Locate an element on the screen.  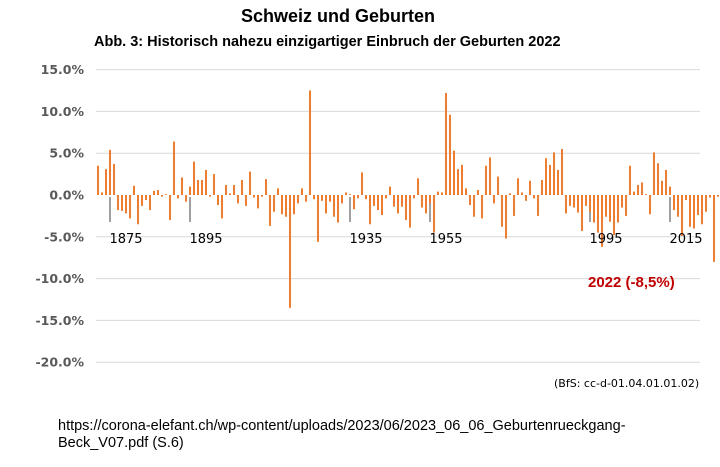
bar-1959 is located at coordinates (446, 144).